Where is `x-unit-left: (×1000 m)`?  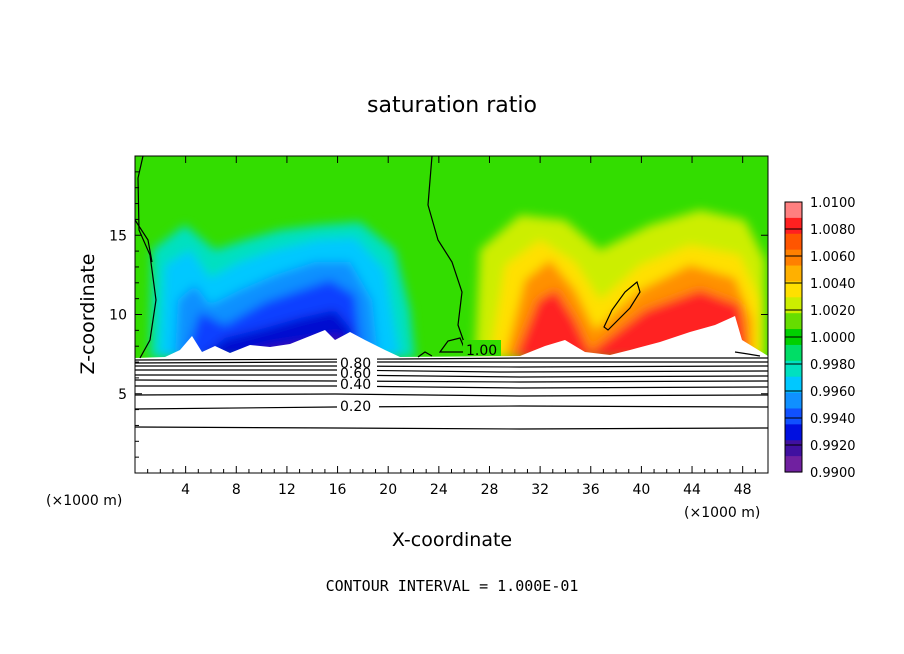 x-unit-left: (×1000 m) is located at coordinates (84, 501).